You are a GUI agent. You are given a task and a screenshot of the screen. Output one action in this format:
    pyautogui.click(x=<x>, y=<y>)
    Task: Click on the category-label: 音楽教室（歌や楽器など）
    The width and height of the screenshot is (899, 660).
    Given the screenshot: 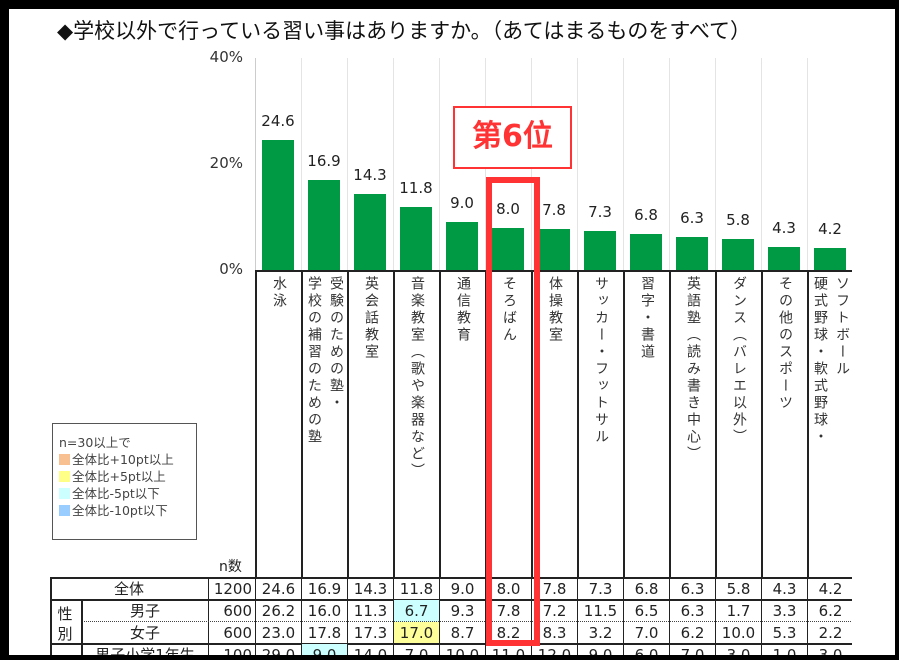 What is the action you would take?
    pyautogui.click(x=417, y=378)
    